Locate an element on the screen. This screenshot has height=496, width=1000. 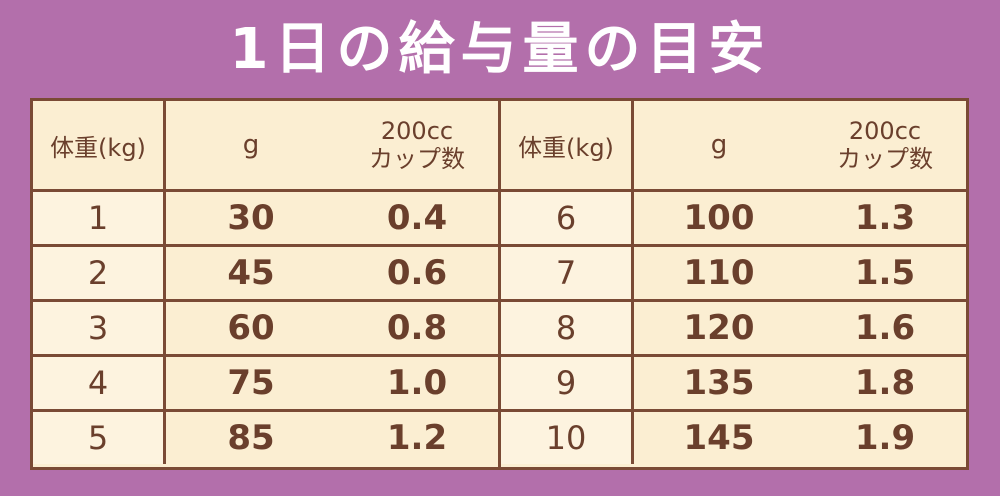
table-row: 8 120 1.6 is located at coordinates (733, 326).